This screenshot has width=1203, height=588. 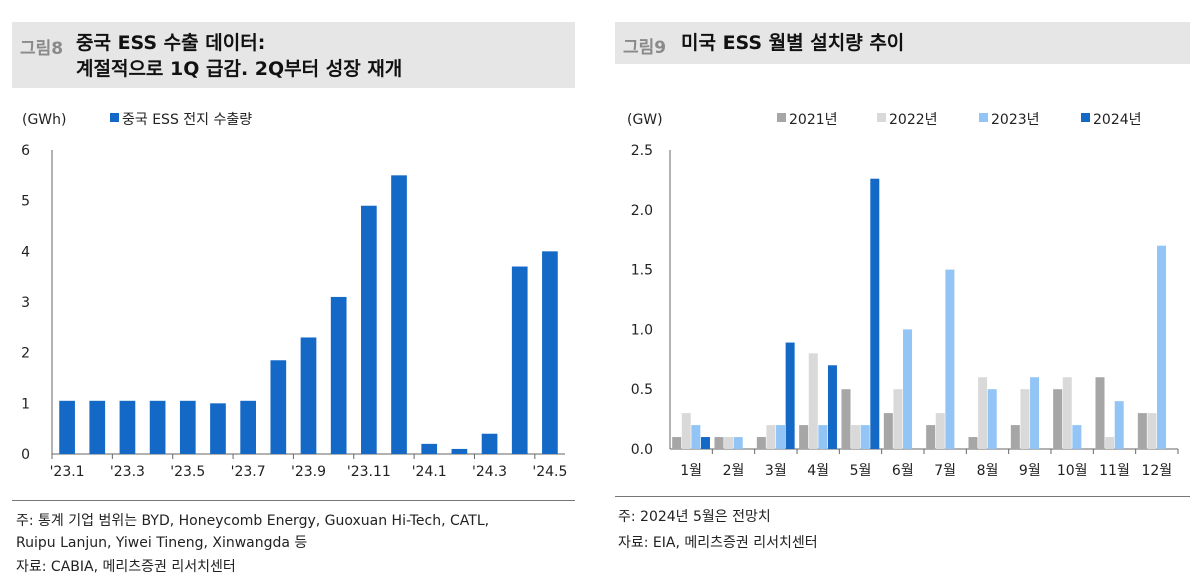 What do you see at coordinates (718, 543) in the screenshot?
I see `right-source: 자료: EIA, 메리츠증권 리서치센터` at bounding box center [718, 543].